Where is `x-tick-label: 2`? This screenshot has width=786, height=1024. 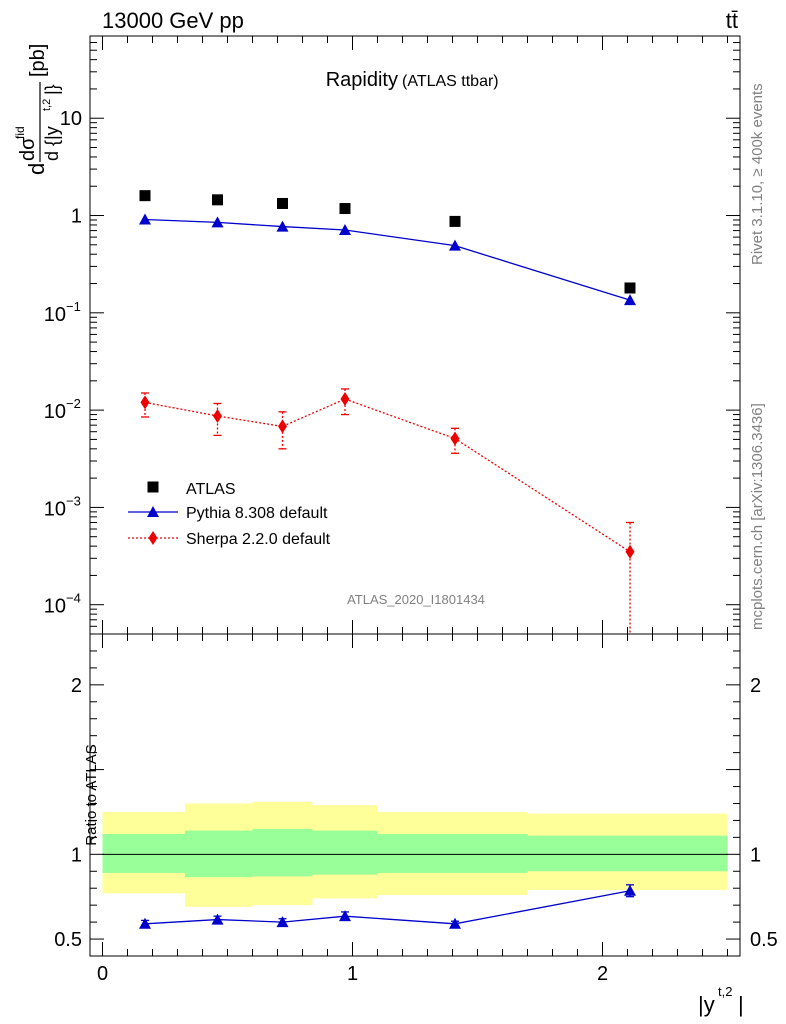 x-tick-label: 2 is located at coordinates (602, 974).